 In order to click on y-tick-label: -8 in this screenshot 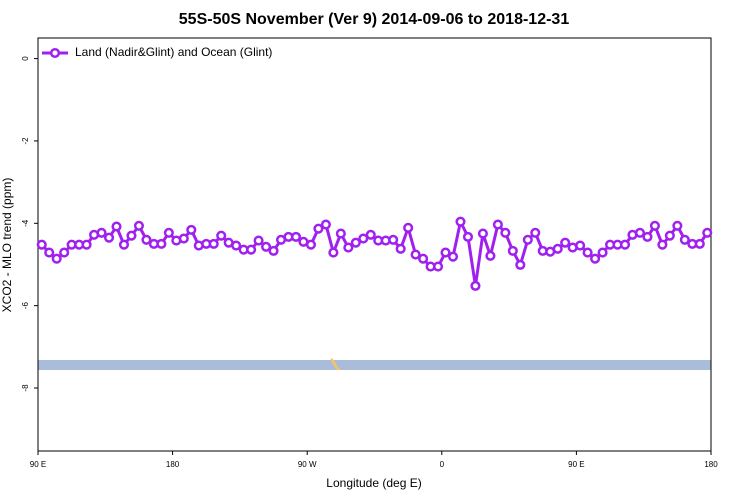, I will do `click(25, 388)`.